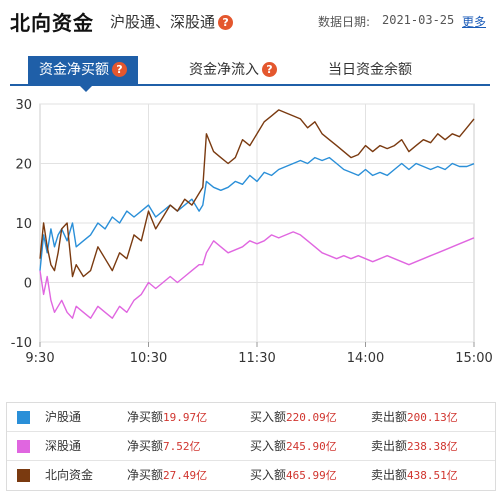 This screenshot has height=496, width=500. I want to click on page-subtitle: 沪股通、深股通?, so click(172, 21).